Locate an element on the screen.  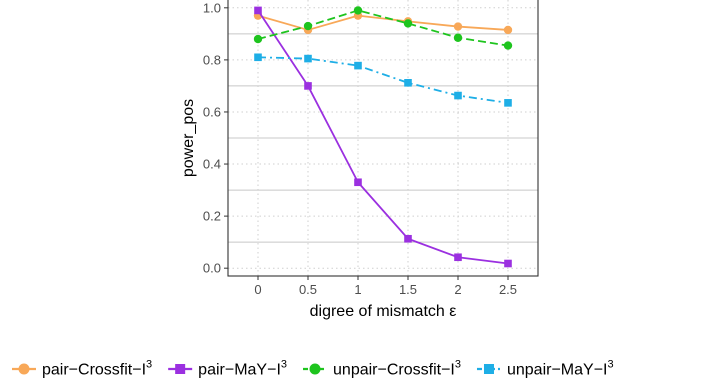
x-axis-title: digree of mismatch ε is located at coordinates (383, 311).